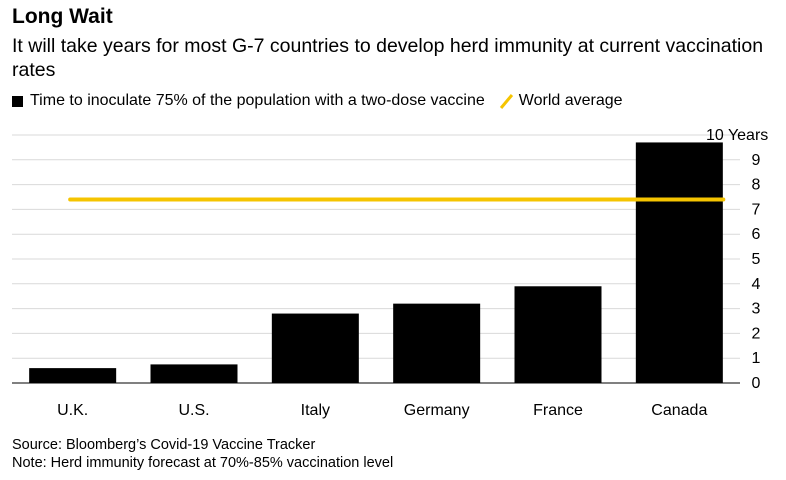 Image resolution: width=786 pixels, height=480 pixels. What do you see at coordinates (679, 410) in the screenshot?
I see `x-tick-label: Canada` at bounding box center [679, 410].